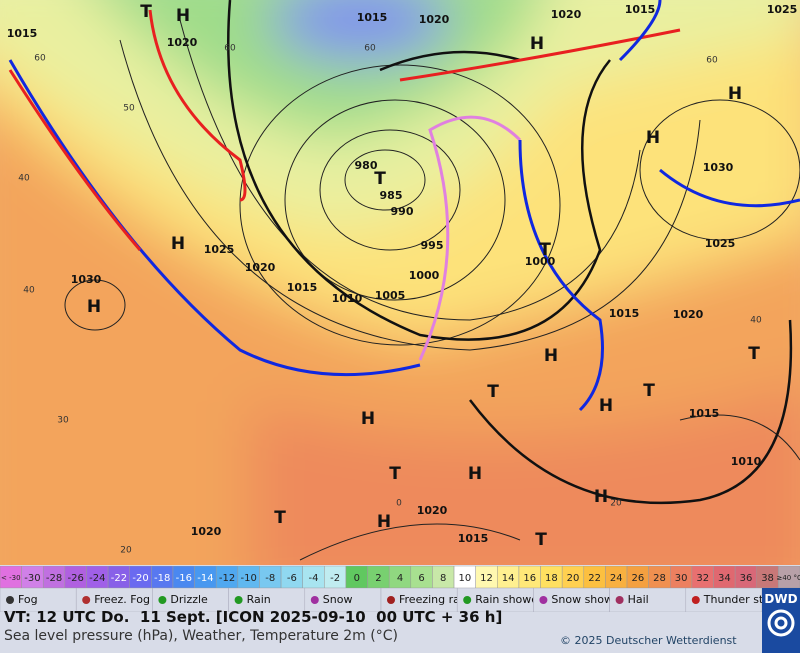  I want to click on scale-label: ≥40 °C, so click(788, 578).